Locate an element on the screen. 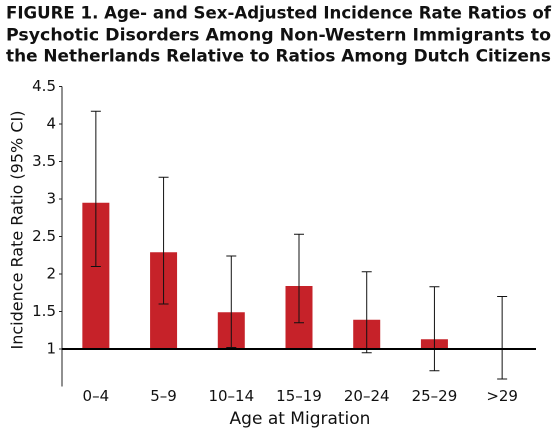  x-tick-label: 25–29 is located at coordinates (435, 396).